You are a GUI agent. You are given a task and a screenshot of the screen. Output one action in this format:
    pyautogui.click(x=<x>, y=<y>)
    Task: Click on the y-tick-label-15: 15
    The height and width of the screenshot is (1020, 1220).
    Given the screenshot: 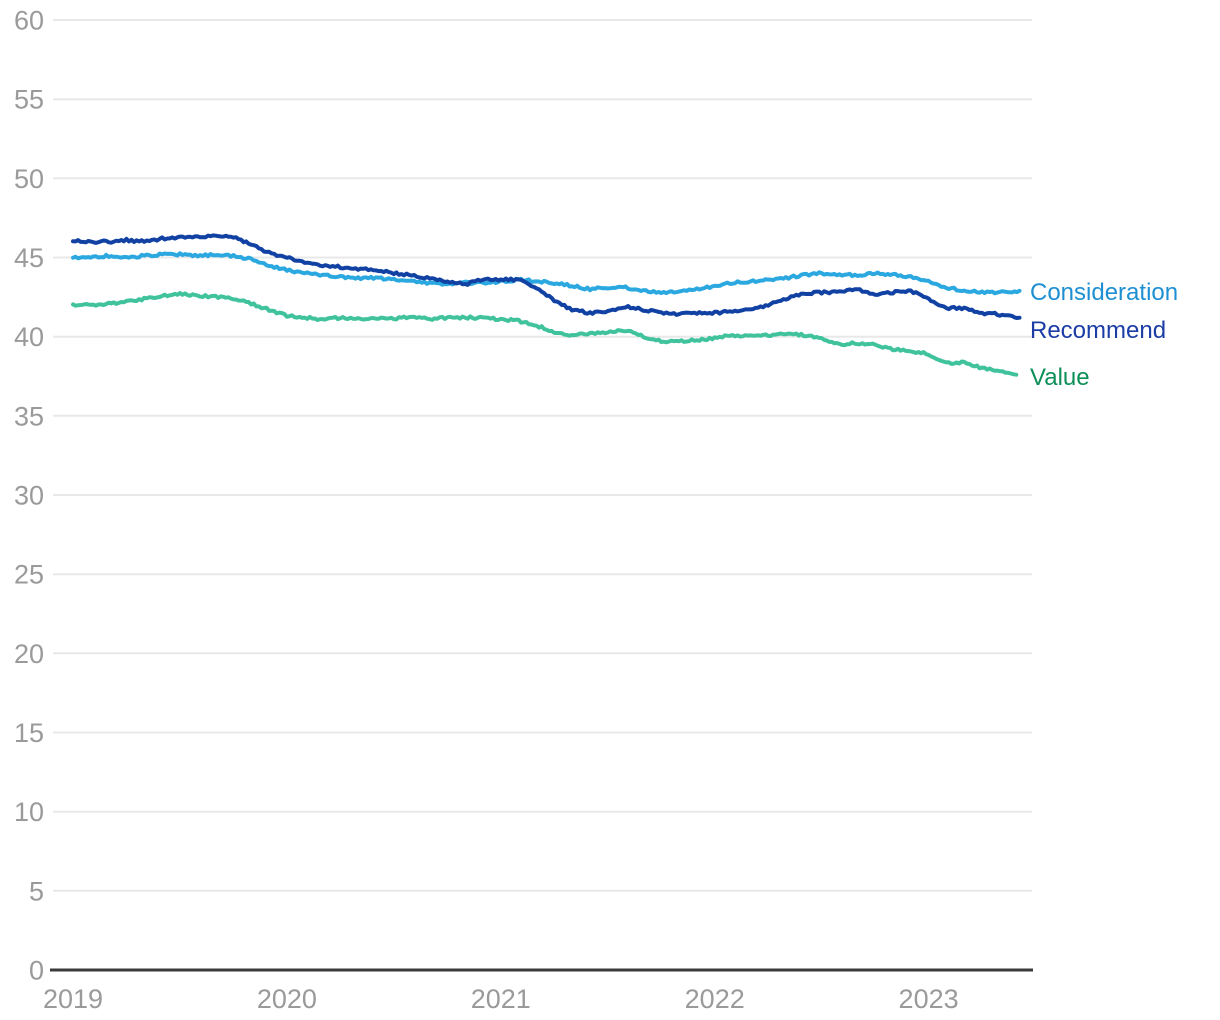 What is the action you would take?
    pyautogui.click(x=29, y=733)
    